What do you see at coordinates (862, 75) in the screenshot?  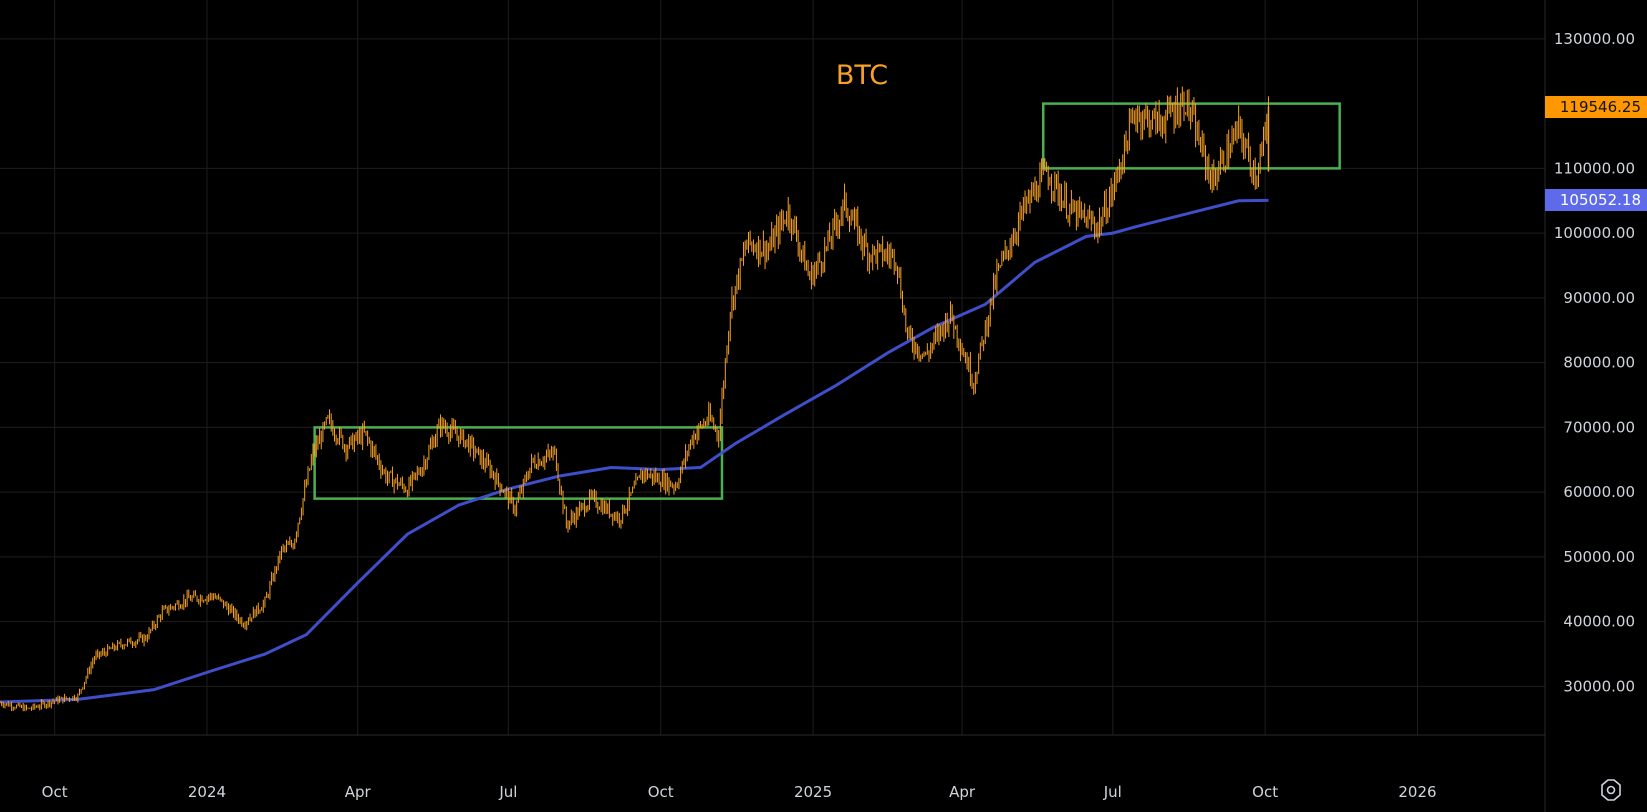 I see `chart-title: BTC` at bounding box center [862, 75].